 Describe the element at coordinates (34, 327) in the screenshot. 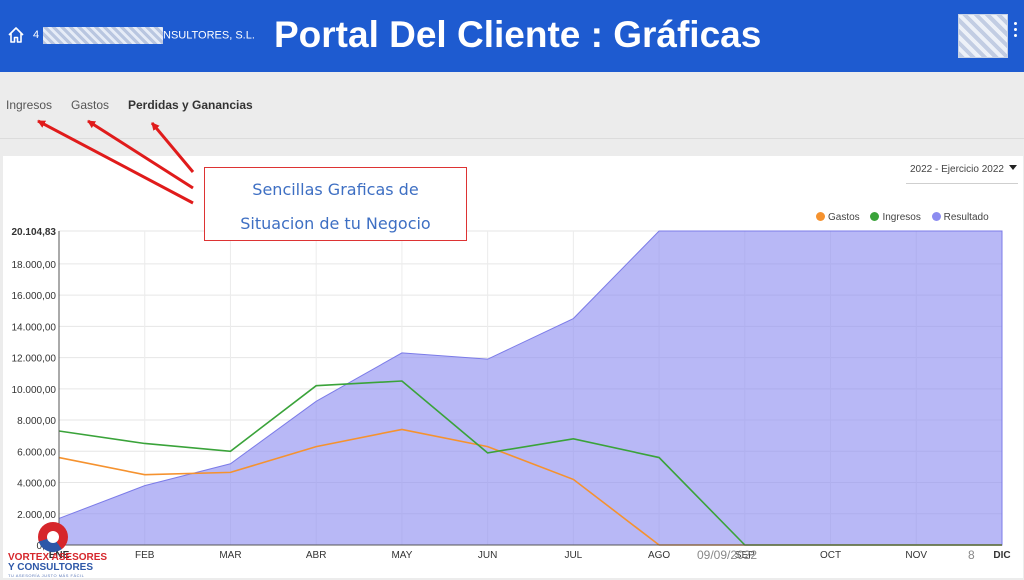

I see `y-tick-label: 14.000,00` at that location.